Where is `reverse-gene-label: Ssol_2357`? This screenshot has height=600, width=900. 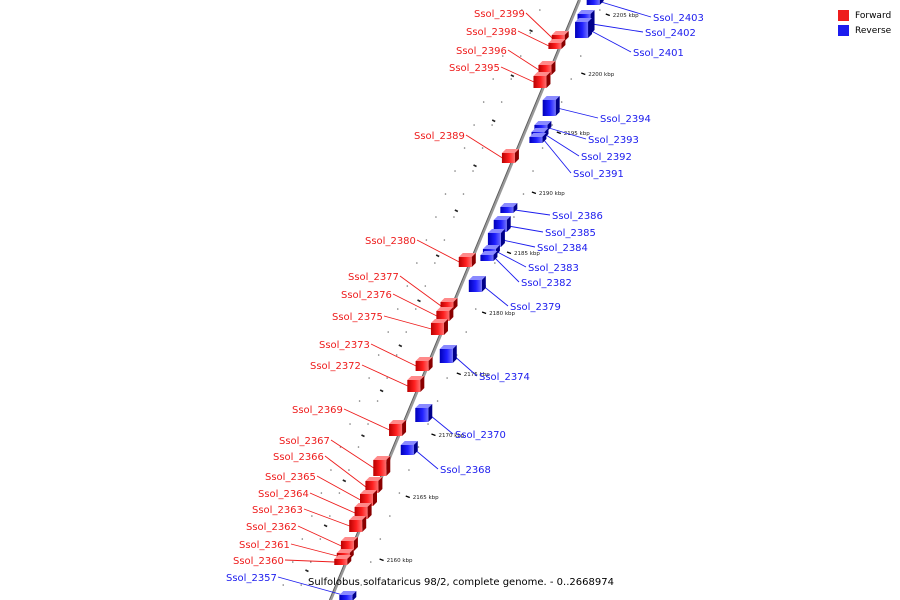
reverse-gene-label: Ssol_2357 is located at coordinates (251, 578).